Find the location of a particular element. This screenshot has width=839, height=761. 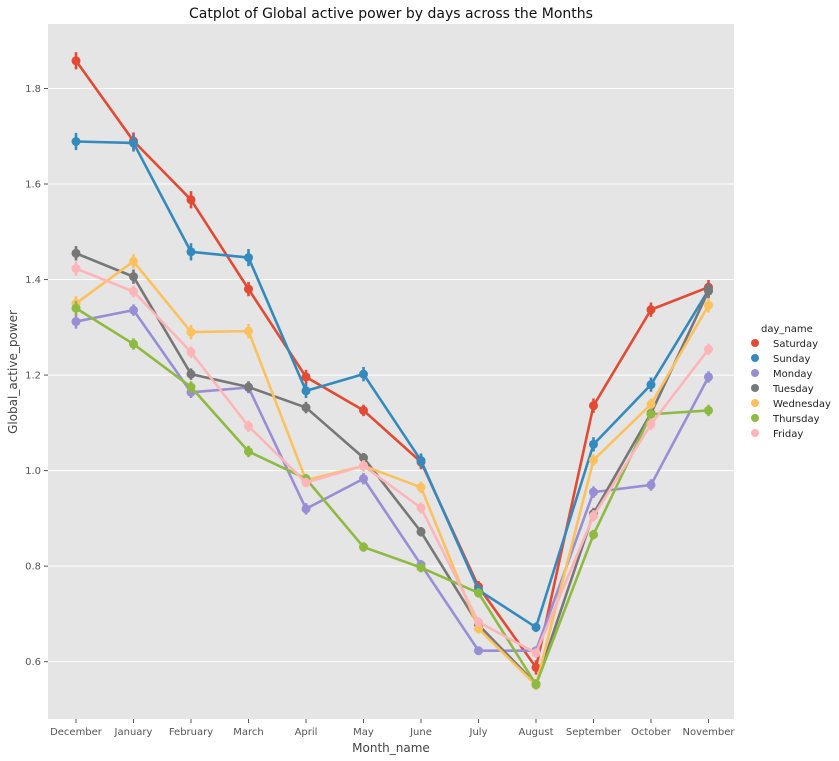

legend-label: Thursday is located at coordinates (796, 419).